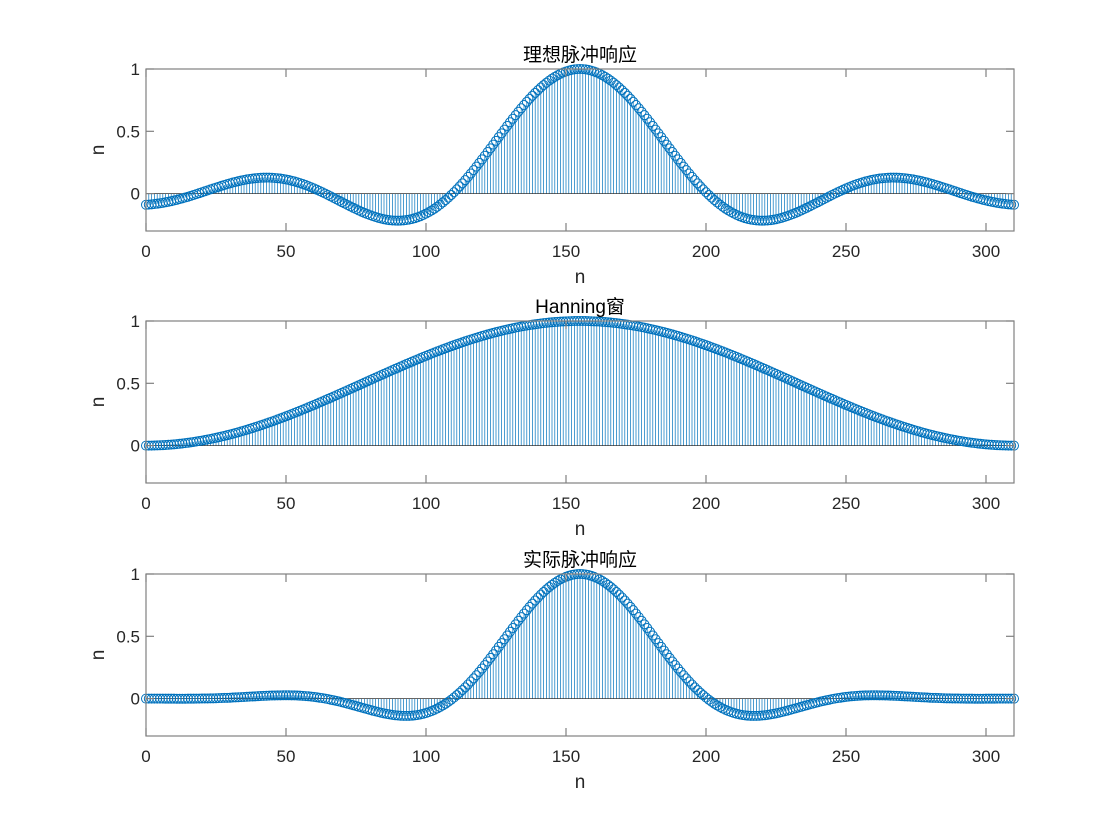 This screenshot has height=840, width=1120. What do you see at coordinates (580, 560) in the screenshot?
I see `plot-title: 实际脉冲响应` at bounding box center [580, 560].